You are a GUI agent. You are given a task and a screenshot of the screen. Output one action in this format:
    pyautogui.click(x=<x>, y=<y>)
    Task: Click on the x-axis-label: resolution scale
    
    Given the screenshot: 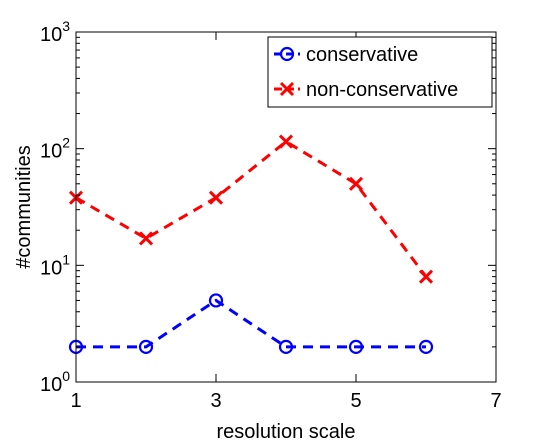 What is the action you would take?
    pyautogui.click(x=286, y=432)
    